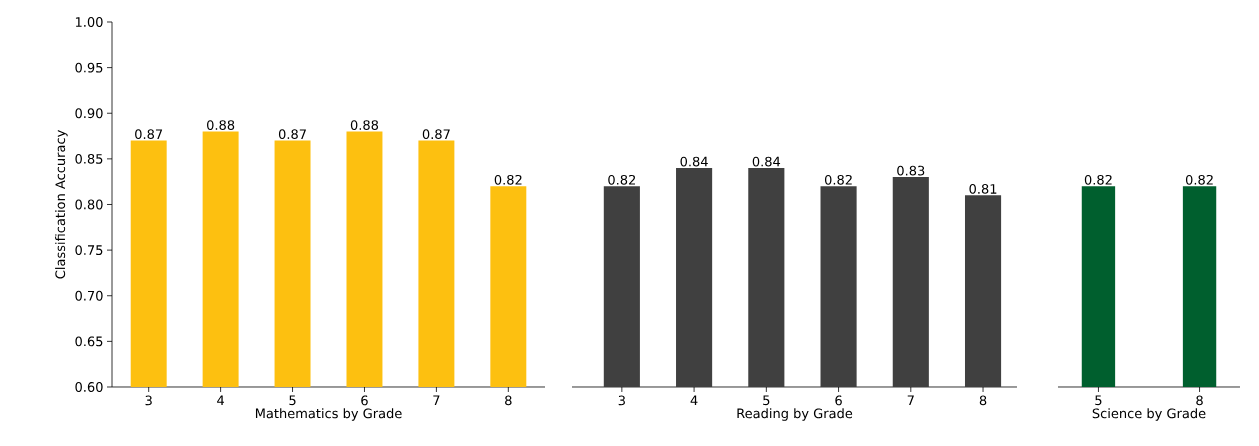 The image size is (1259, 446). I want to click on y-tick-label: 0.75, so click(89, 250).